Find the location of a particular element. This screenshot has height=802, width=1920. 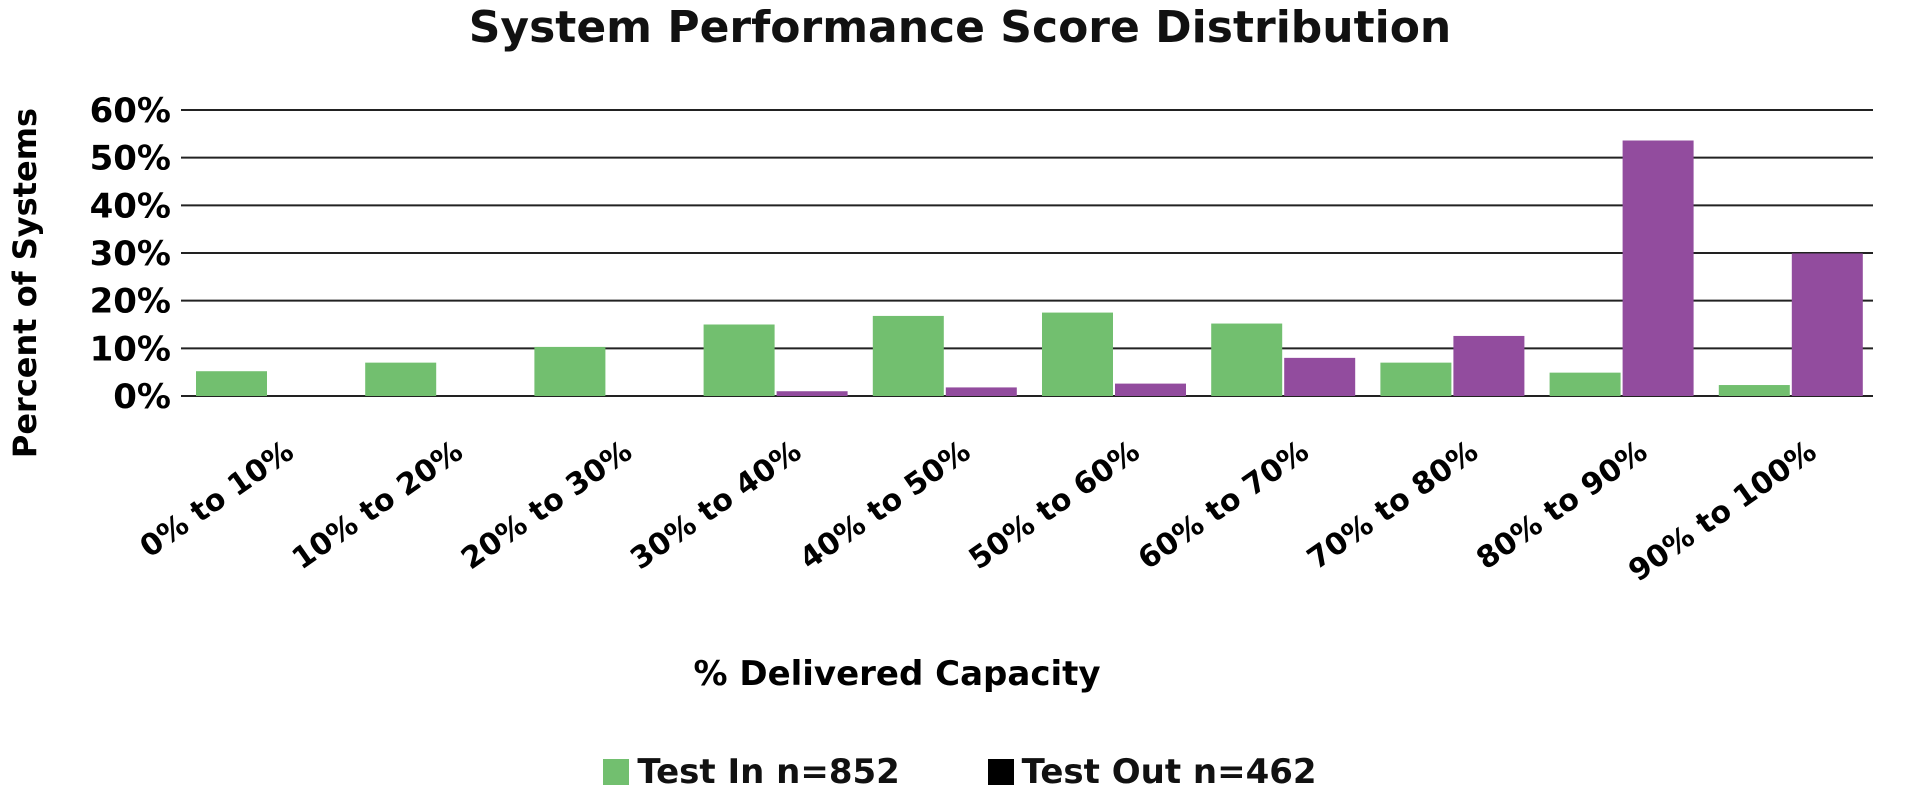

y-tick-label: 0% is located at coordinates (142, 397).